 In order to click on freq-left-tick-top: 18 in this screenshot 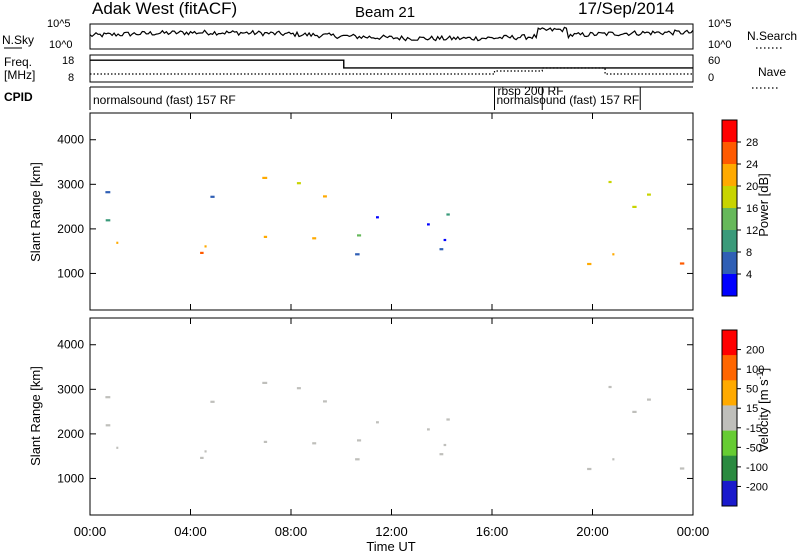, I will do `click(68, 61)`.